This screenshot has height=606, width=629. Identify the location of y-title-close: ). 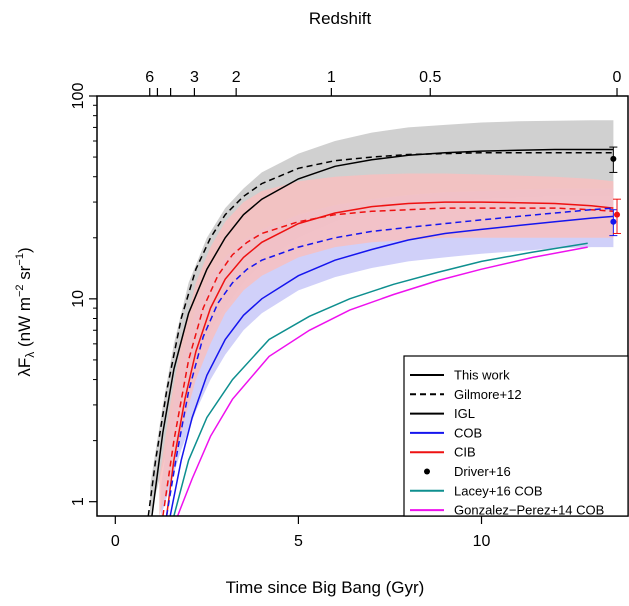
(24, 250).